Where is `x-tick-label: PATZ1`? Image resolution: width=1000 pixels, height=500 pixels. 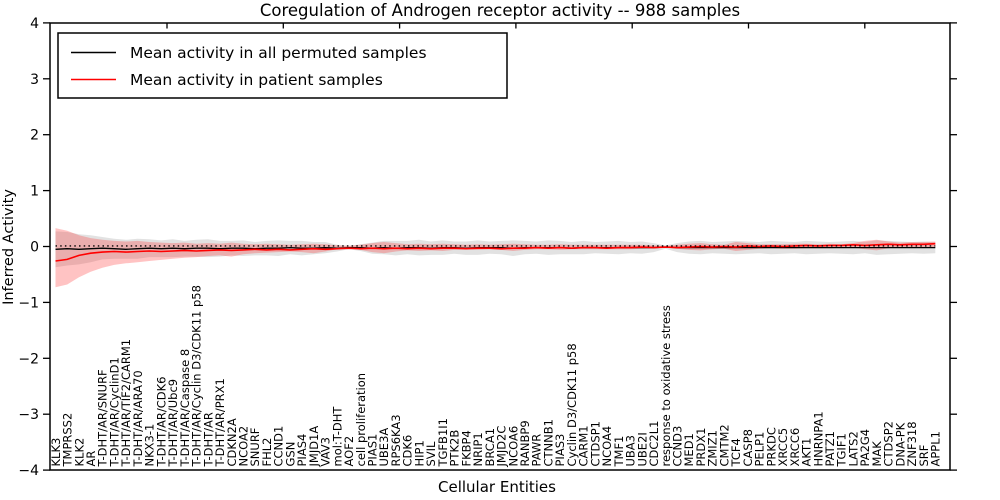
x-tick-label: PATZ1 is located at coordinates (830, 448).